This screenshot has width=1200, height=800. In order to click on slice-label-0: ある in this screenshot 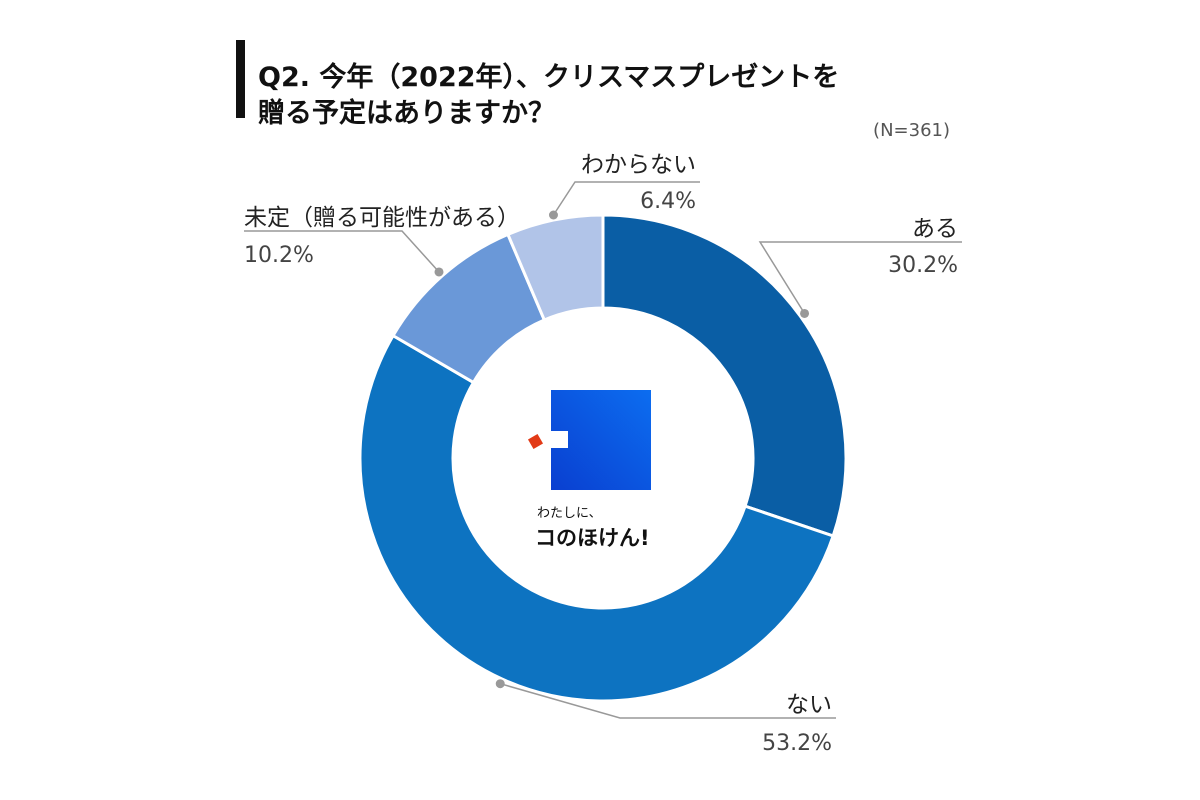, I will do `click(935, 229)`.